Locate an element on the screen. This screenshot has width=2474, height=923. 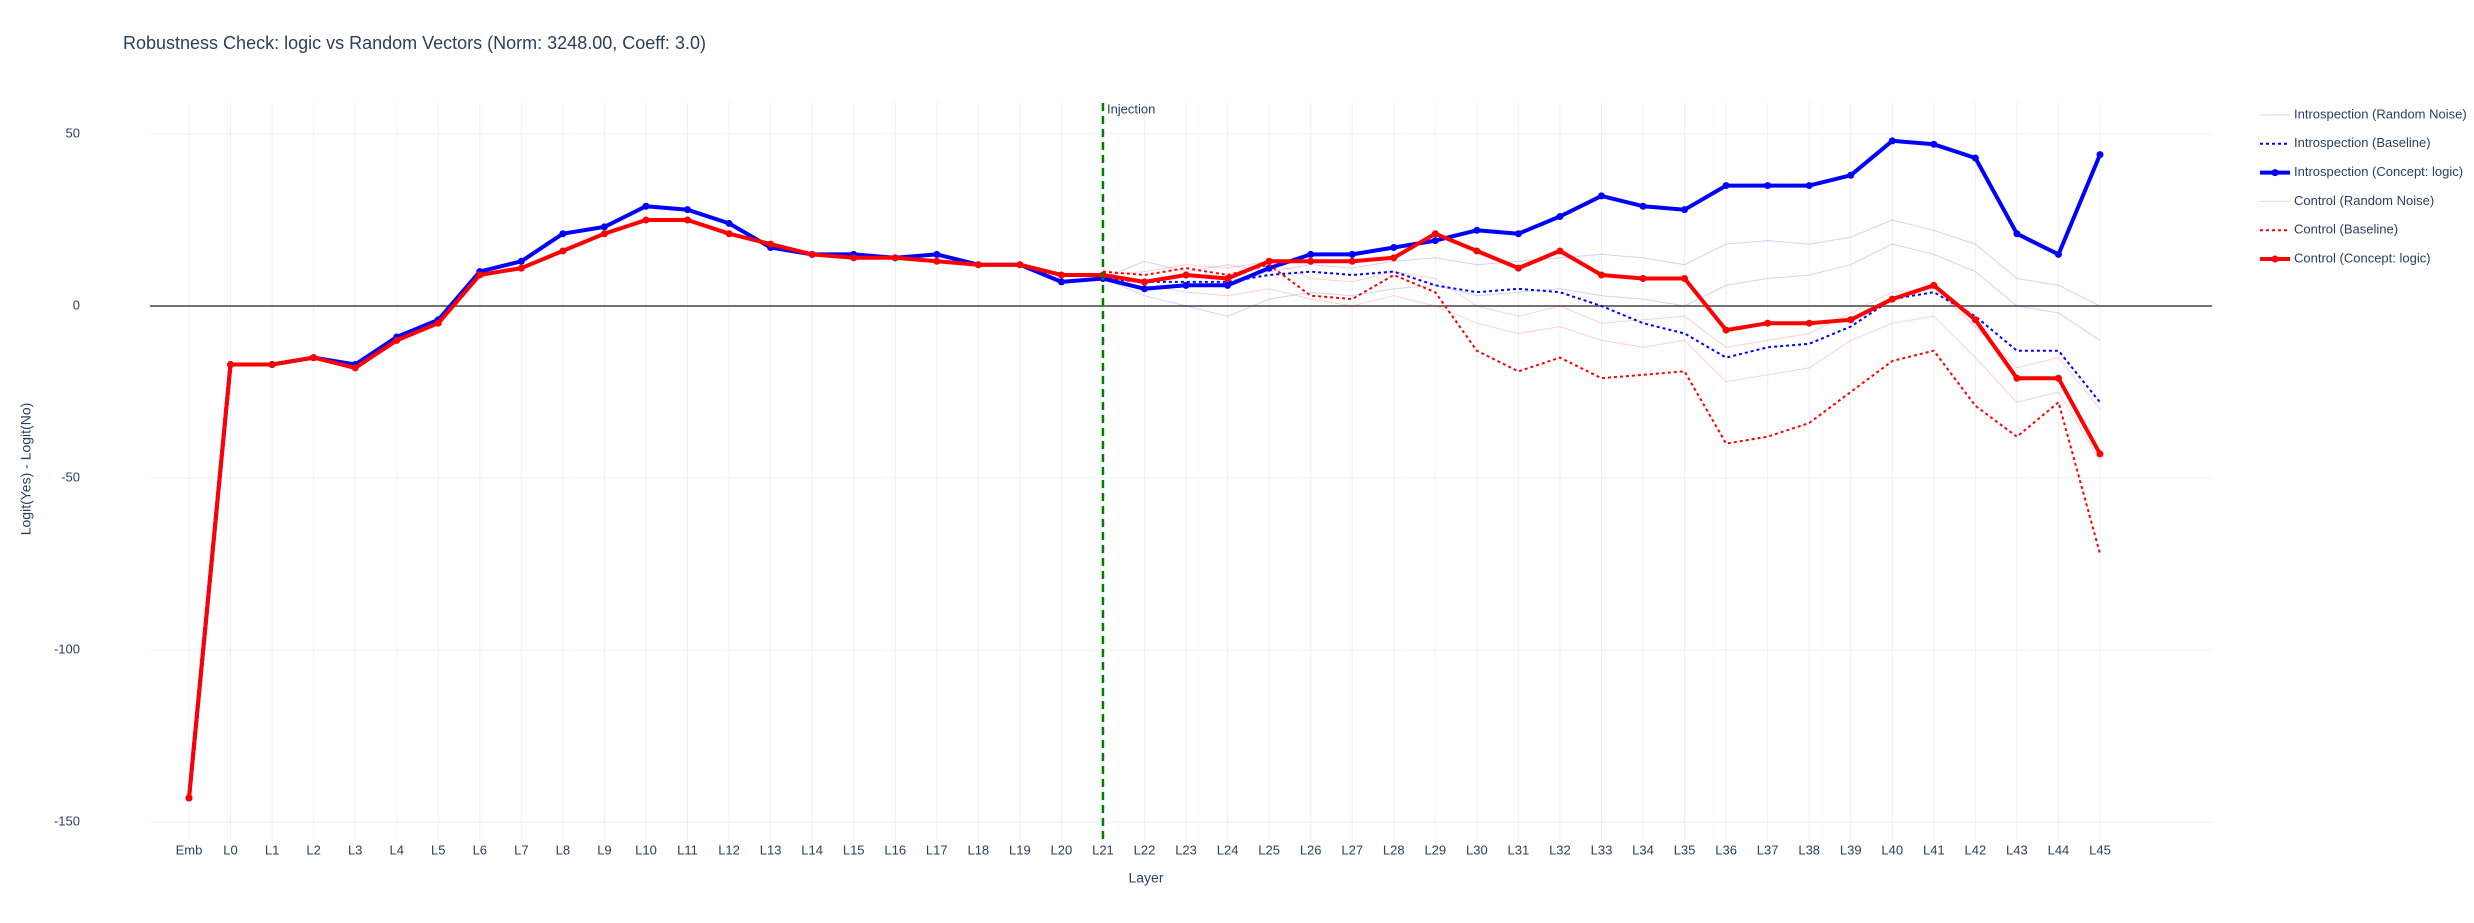
x-tick-label: L12 is located at coordinates (729, 849).